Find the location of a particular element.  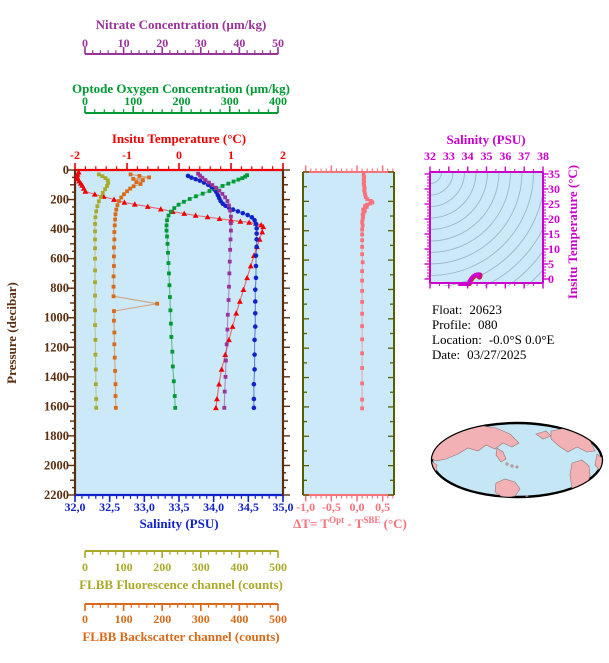

delta-t-title-sup: SBE is located at coordinates (371, 520).